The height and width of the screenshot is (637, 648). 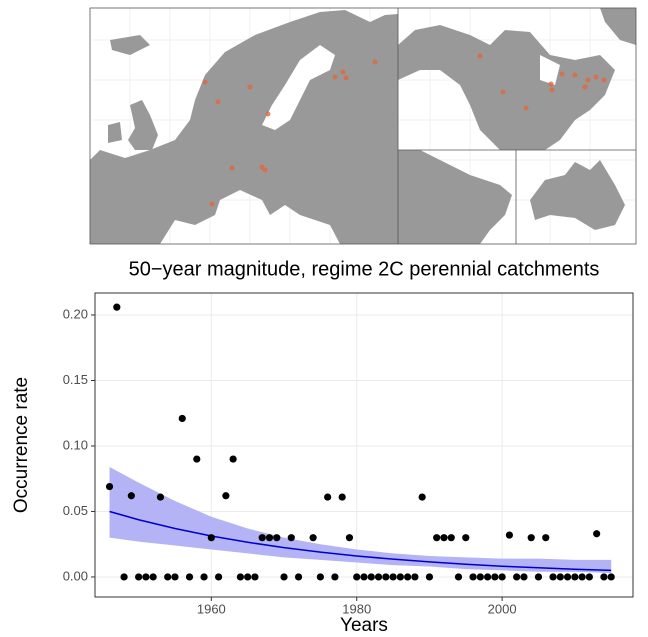 What do you see at coordinates (364, 625) in the screenshot?
I see `x-axis-title: Years` at bounding box center [364, 625].